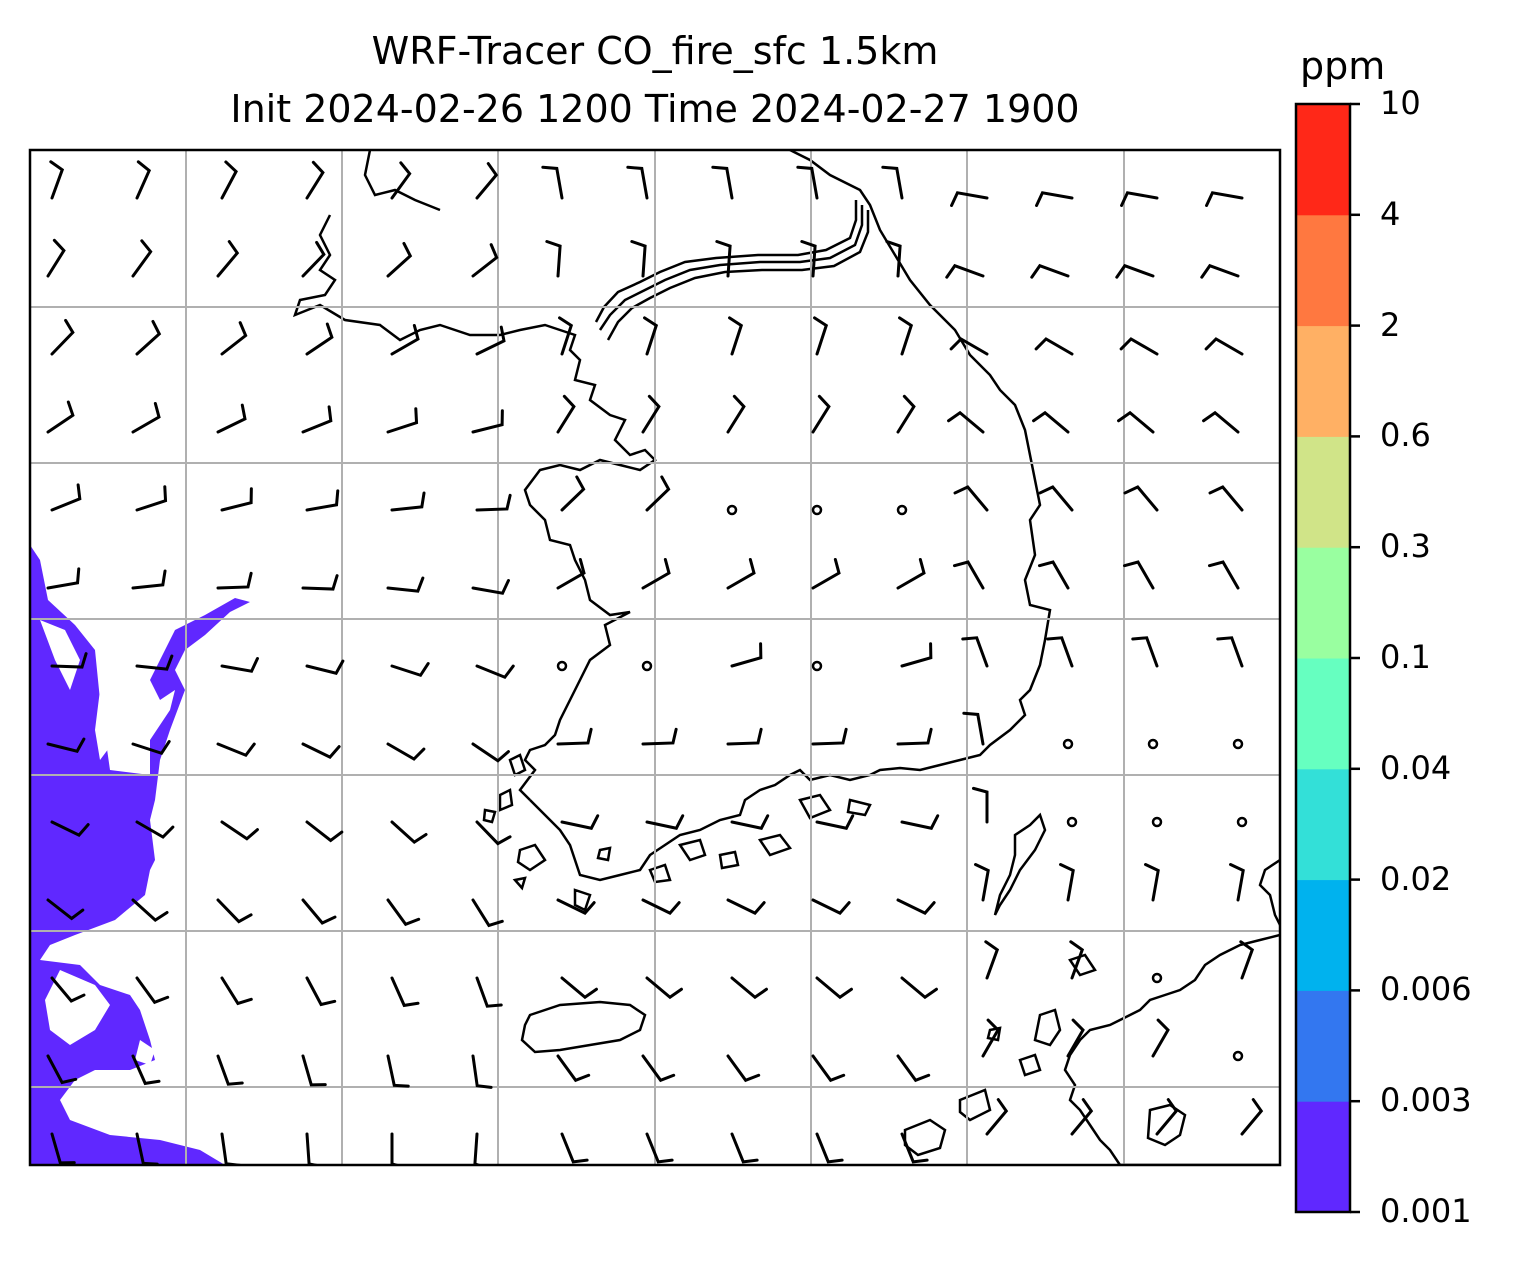  I want to click on map-title: WRF-Tracer CO_fire_sfc 1.5km, so click(655, 51).